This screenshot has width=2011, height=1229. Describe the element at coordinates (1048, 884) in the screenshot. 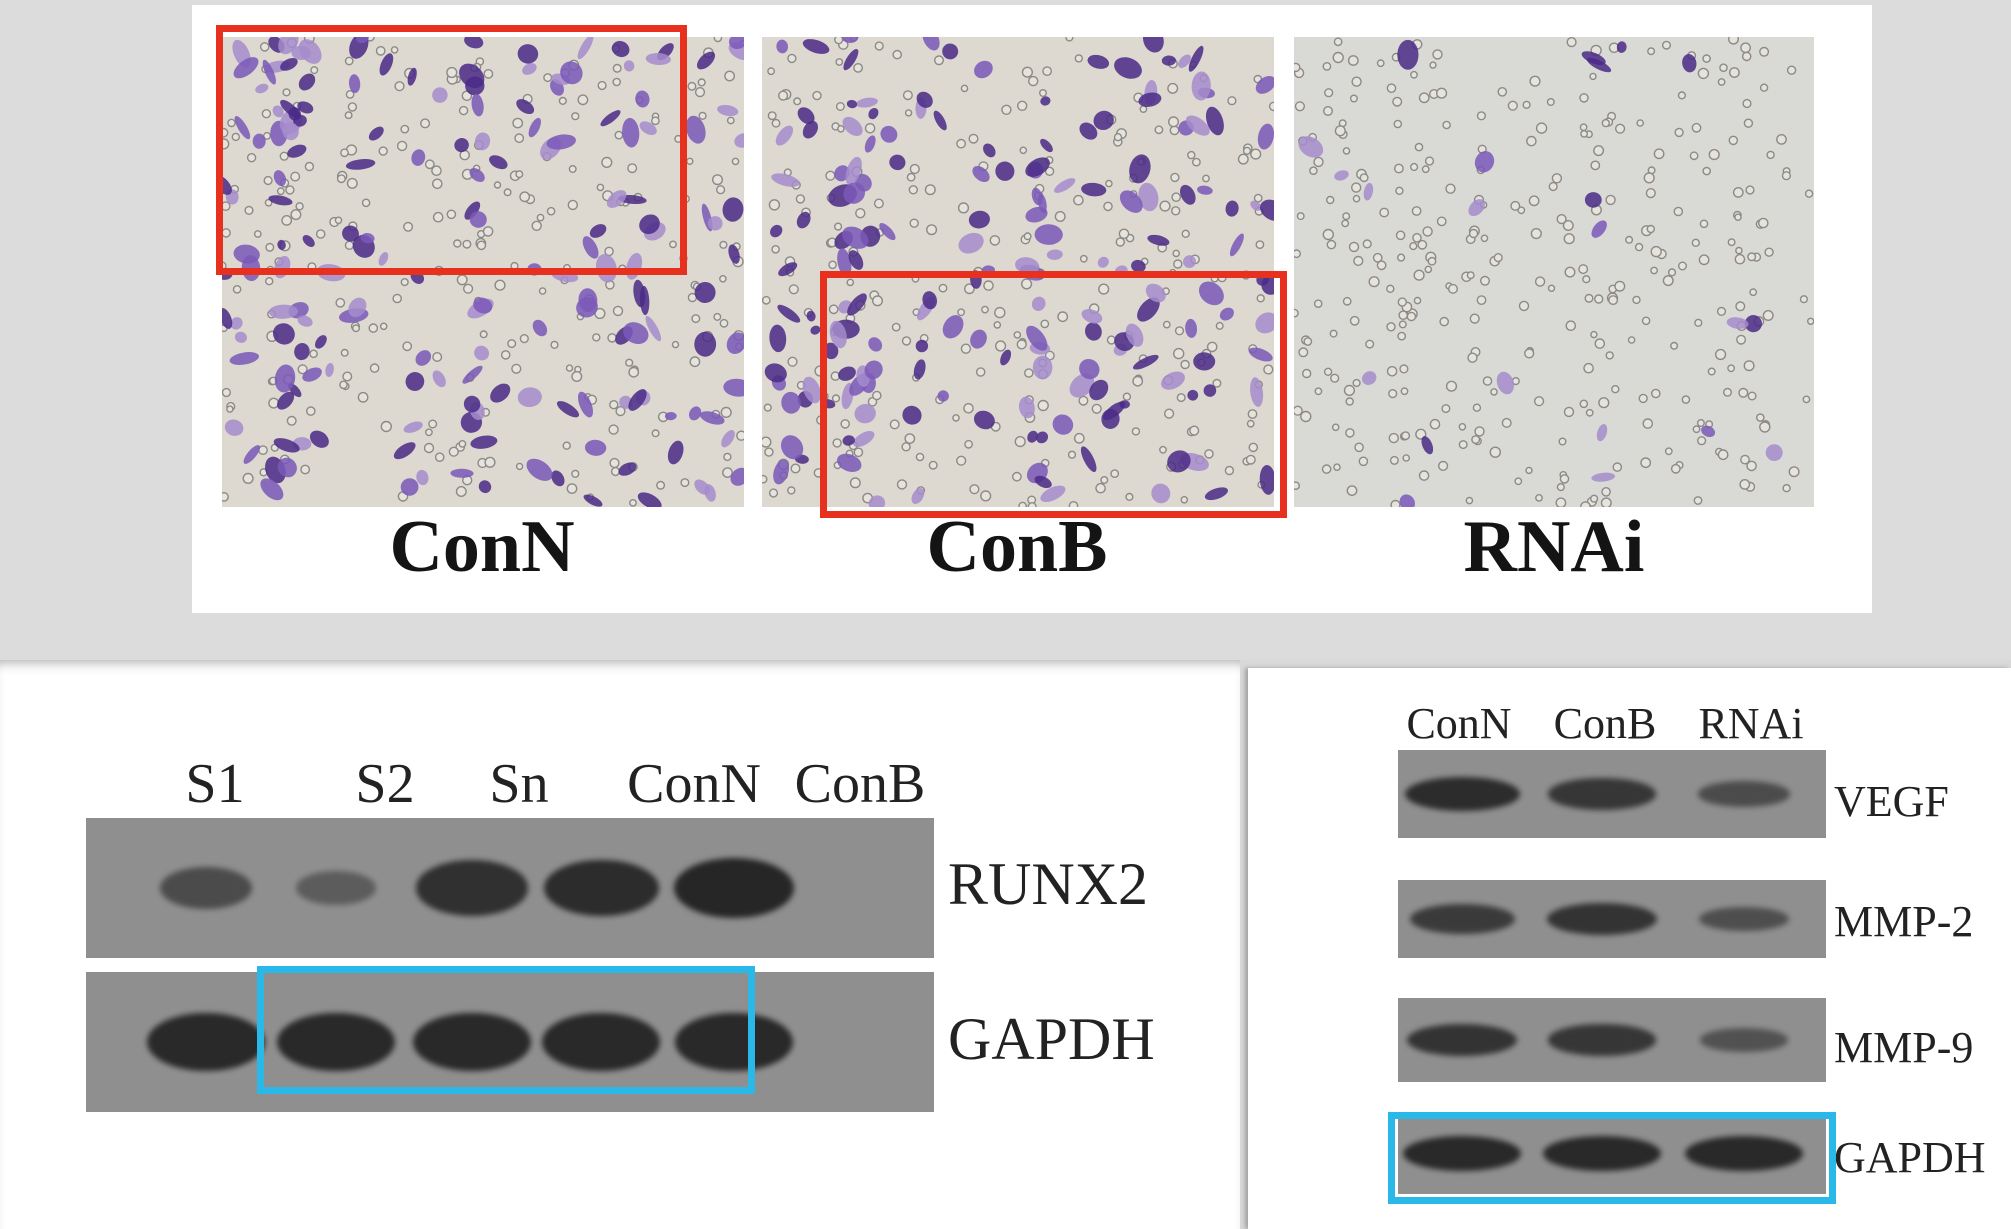

I see `target-label-runx2: RUNX2` at that location.